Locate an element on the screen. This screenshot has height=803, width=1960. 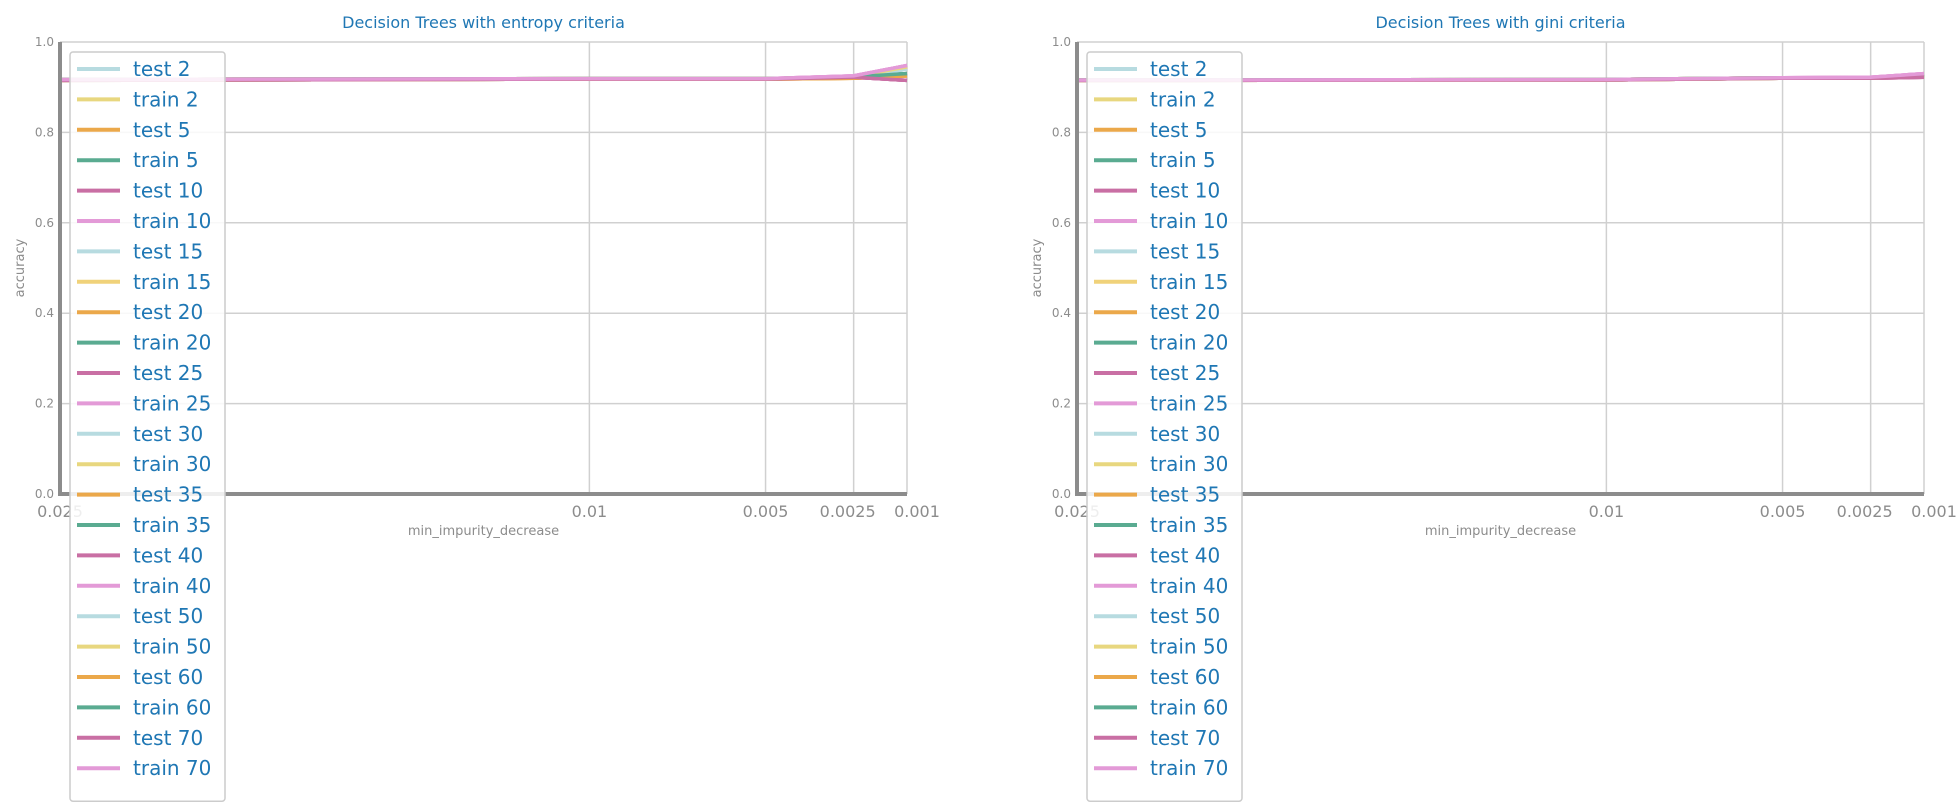
chart-title: Decision Trees with gini criteria is located at coordinates (1500, 22).